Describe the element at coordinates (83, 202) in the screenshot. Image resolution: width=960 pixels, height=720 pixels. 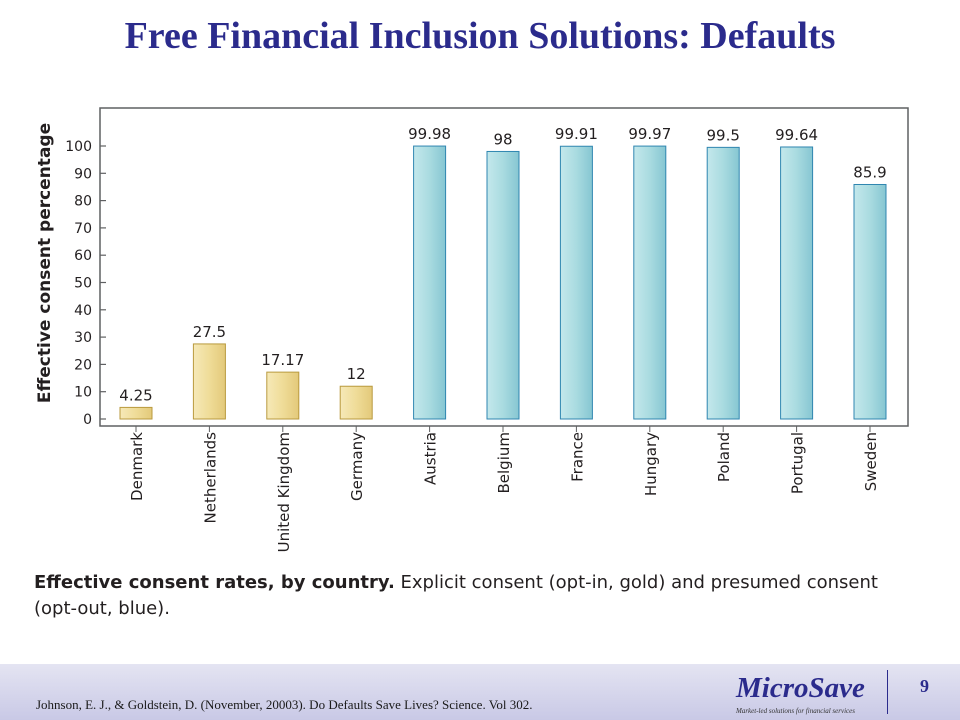
I see `y-tick-label: 80` at that location.